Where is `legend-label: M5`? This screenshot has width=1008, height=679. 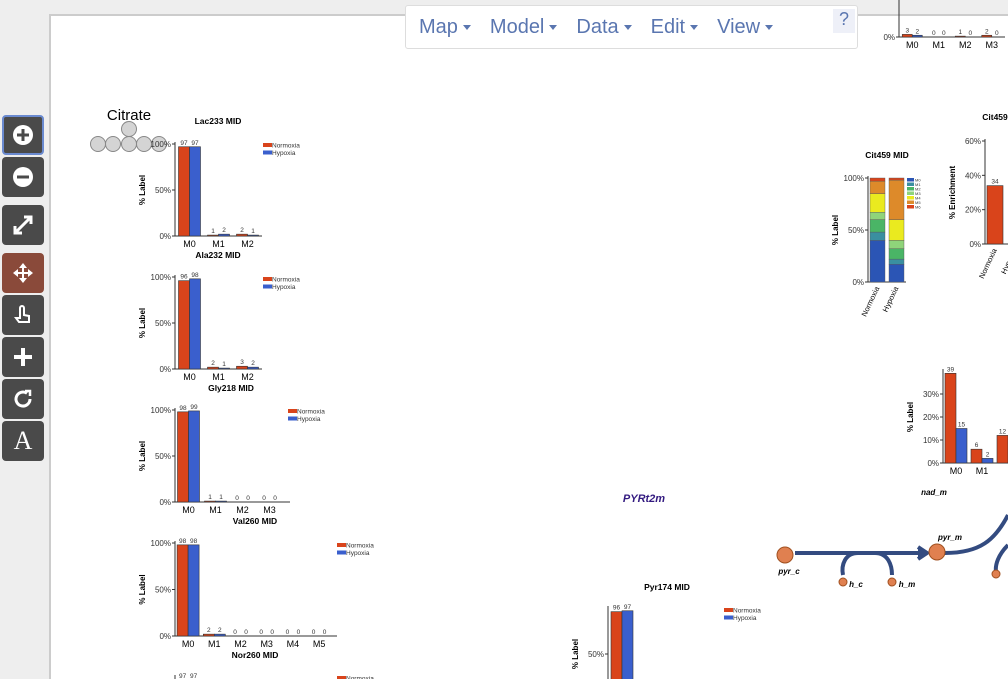 legend-label: M5 is located at coordinates (918, 202).